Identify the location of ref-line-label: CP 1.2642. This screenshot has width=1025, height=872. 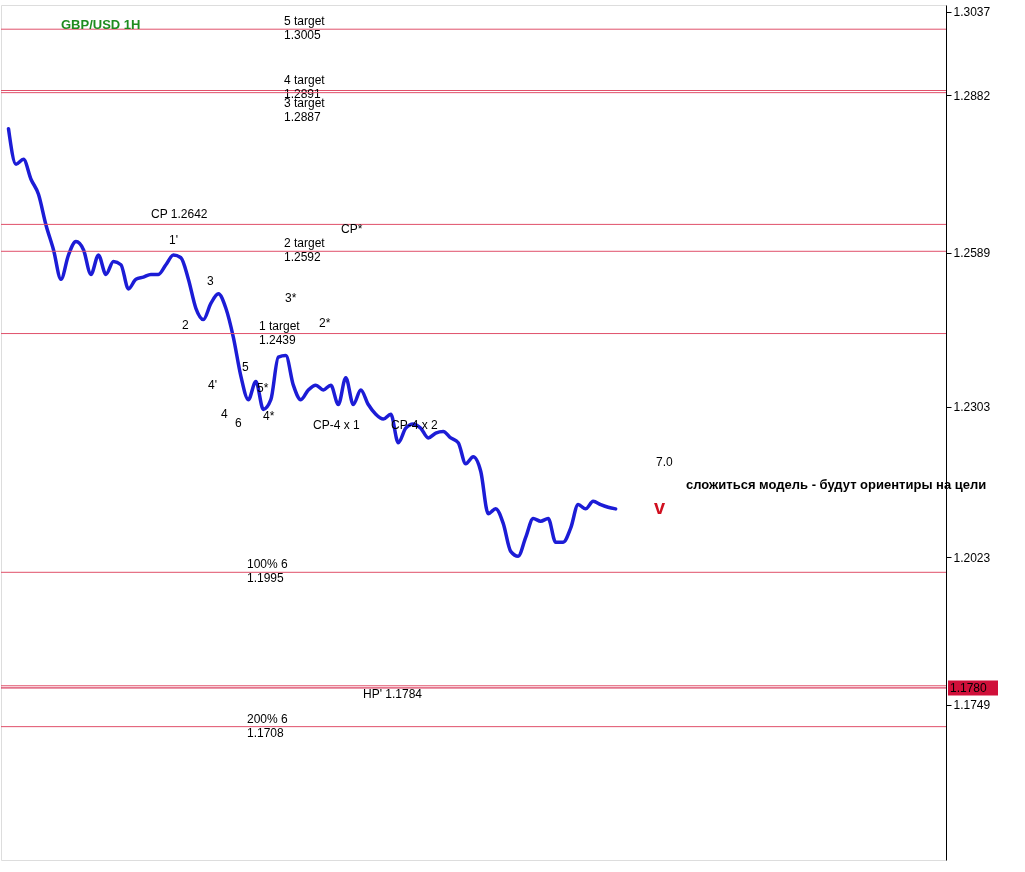
(179, 214).